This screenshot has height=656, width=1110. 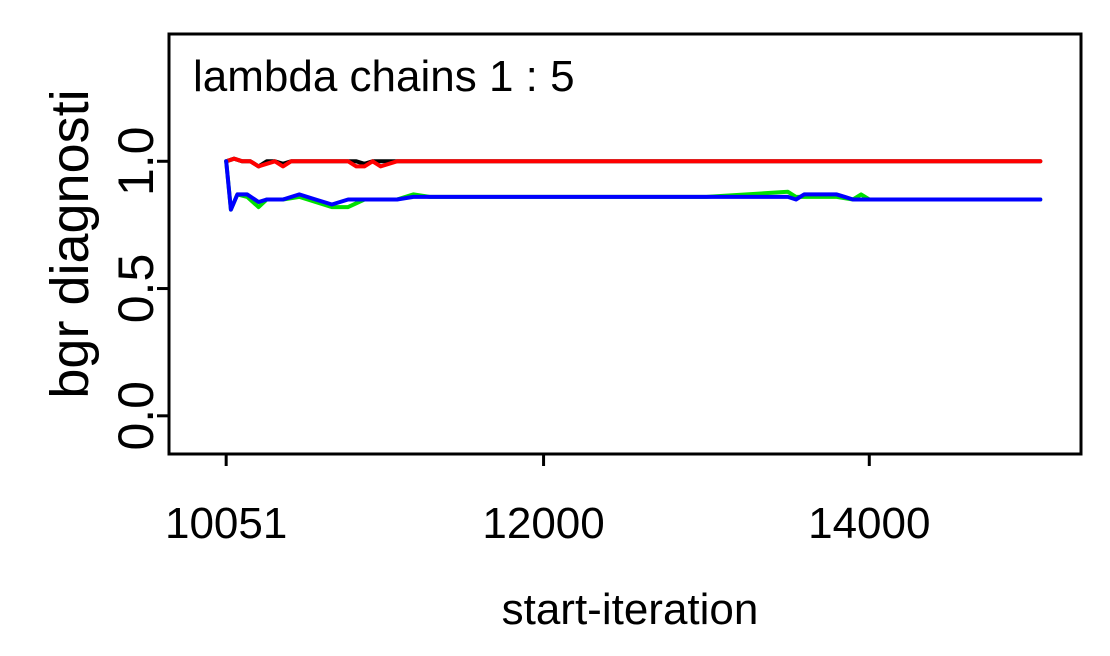 I want to click on chart-title: lambda chains 1 : 5, so click(x=384, y=76).